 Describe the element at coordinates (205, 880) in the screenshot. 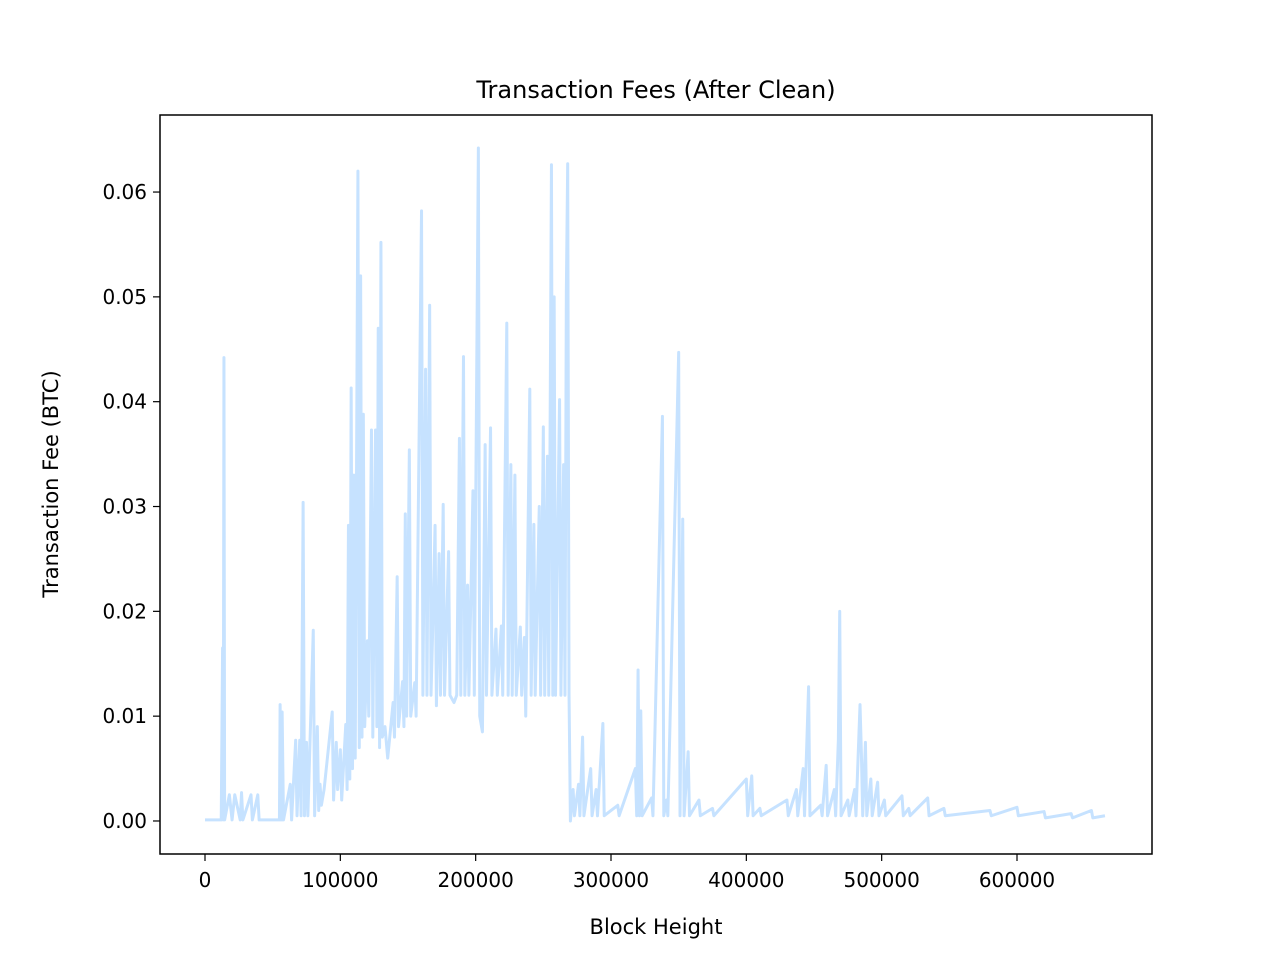

I see `x-tick-label: 0` at that location.